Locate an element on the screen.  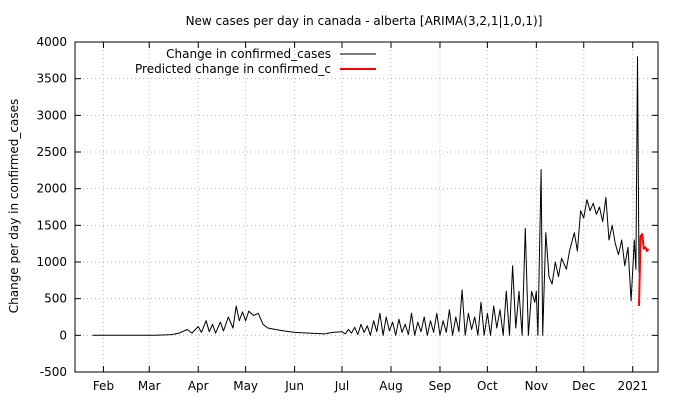
y-tick-label: 4000 is located at coordinates (51, 42).